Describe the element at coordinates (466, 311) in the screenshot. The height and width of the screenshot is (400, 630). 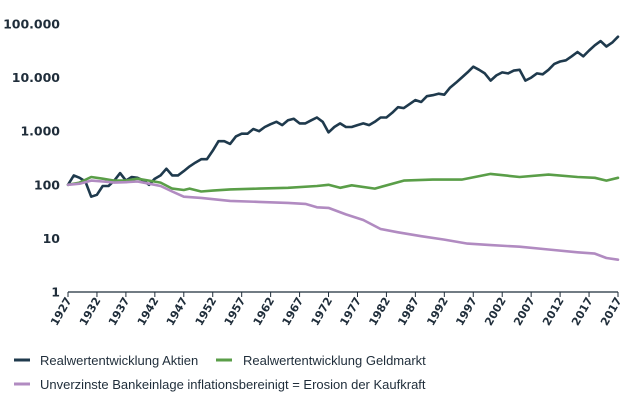
I see `x-tick-label: 1997` at that location.